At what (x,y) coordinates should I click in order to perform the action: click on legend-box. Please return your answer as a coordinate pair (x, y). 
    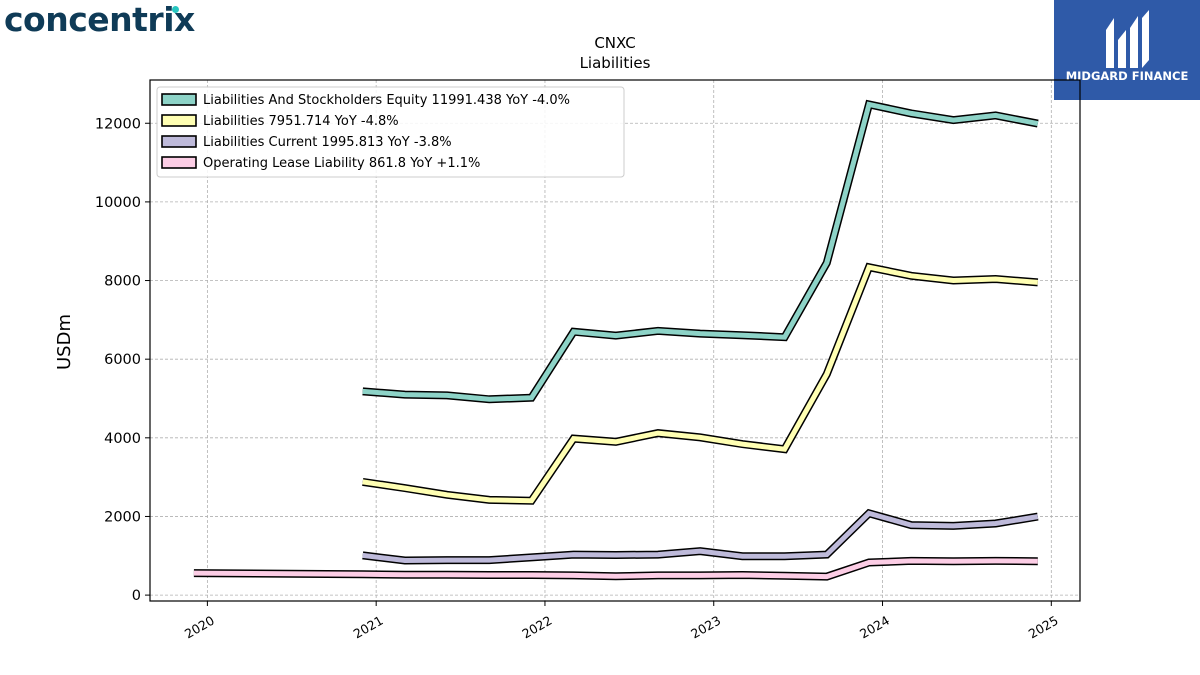
    Looking at the image, I should click on (390, 132).